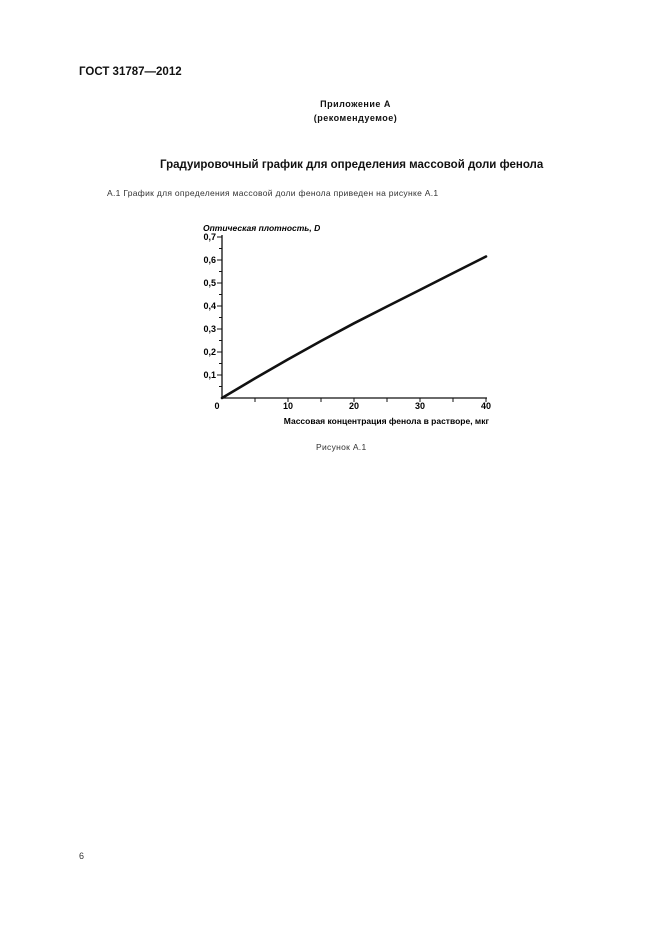 Image resolution: width=661 pixels, height=936 pixels. What do you see at coordinates (209, 329) in the screenshot?
I see `y-tick-label: 0,3` at bounding box center [209, 329].